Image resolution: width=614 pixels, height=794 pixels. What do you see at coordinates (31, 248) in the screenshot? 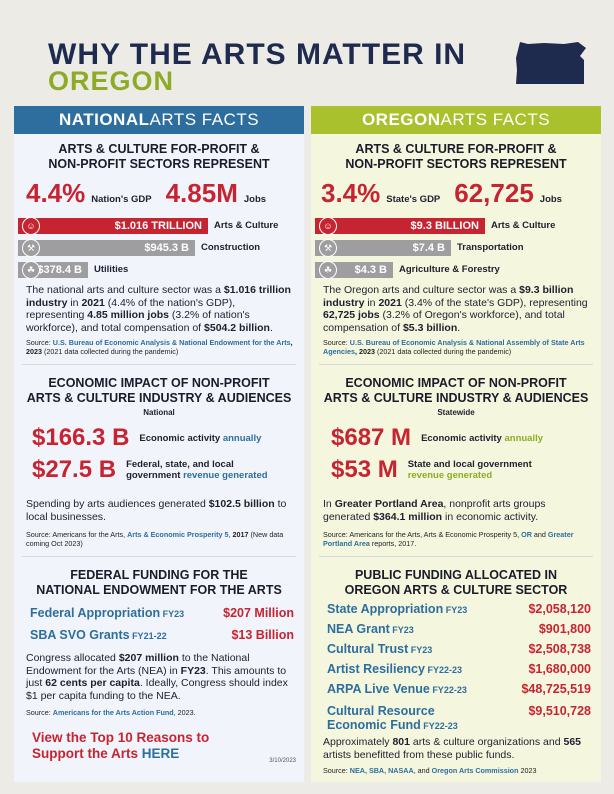
I see `construction-icon: ⚒` at bounding box center [31, 248].